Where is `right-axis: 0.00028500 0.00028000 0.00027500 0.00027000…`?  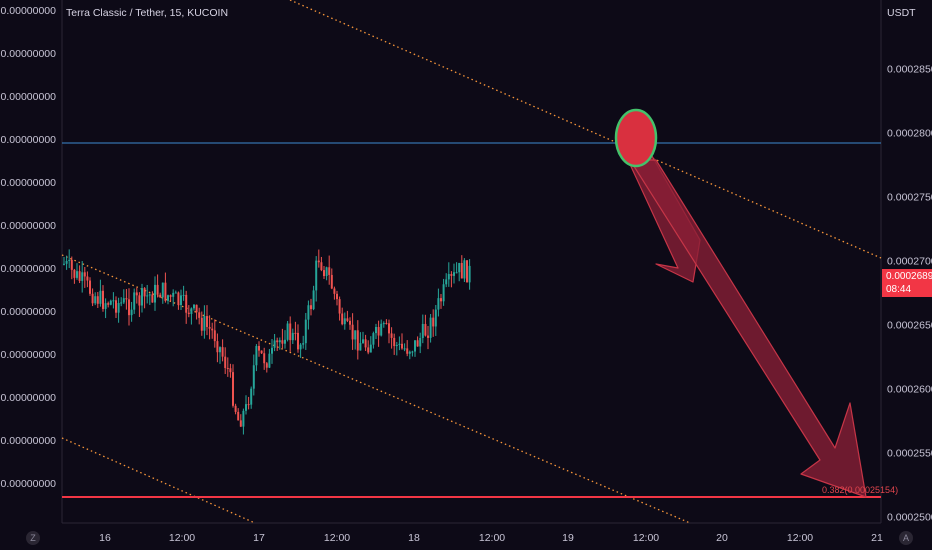
right-axis: 0.00028500 0.00028000 0.00027500 0.00027000… is located at coordinates (909, 294).